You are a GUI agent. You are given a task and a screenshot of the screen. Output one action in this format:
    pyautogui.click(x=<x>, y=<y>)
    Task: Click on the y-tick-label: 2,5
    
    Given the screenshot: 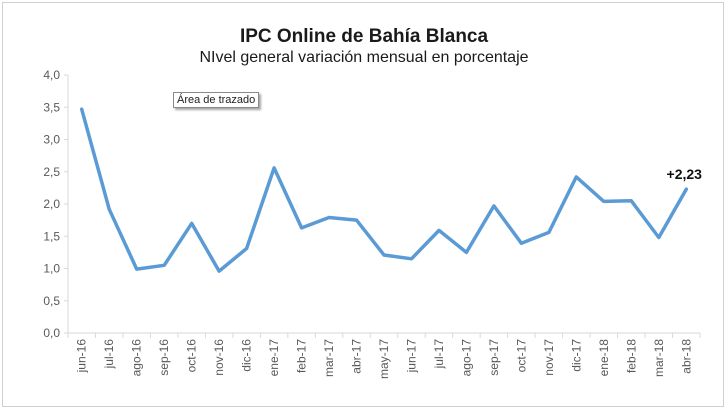 What is the action you would take?
    pyautogui.click(x=51, y=172)
    